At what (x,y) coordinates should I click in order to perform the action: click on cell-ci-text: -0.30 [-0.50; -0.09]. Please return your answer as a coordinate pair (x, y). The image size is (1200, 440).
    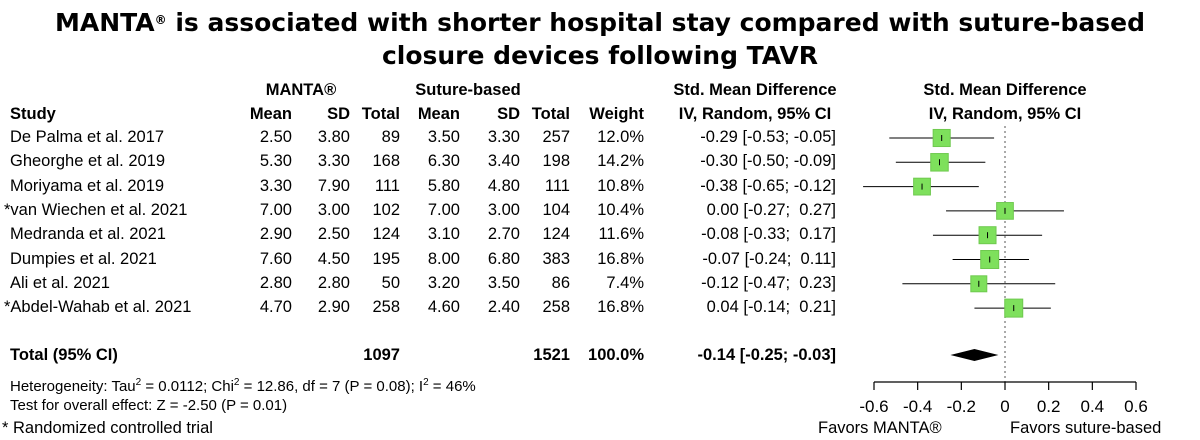
    Looking at the image, I should click on (768, 161).